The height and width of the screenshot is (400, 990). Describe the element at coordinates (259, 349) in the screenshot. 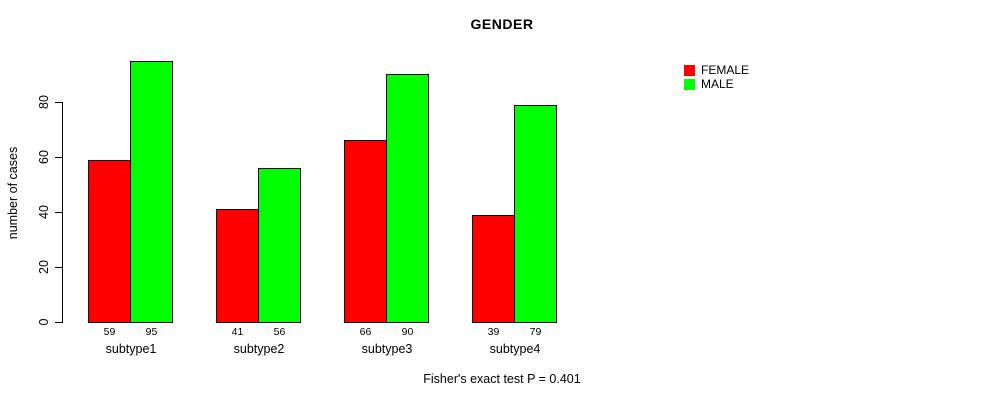

I see `x-tick-label-subtype2: subtype2` at that location.